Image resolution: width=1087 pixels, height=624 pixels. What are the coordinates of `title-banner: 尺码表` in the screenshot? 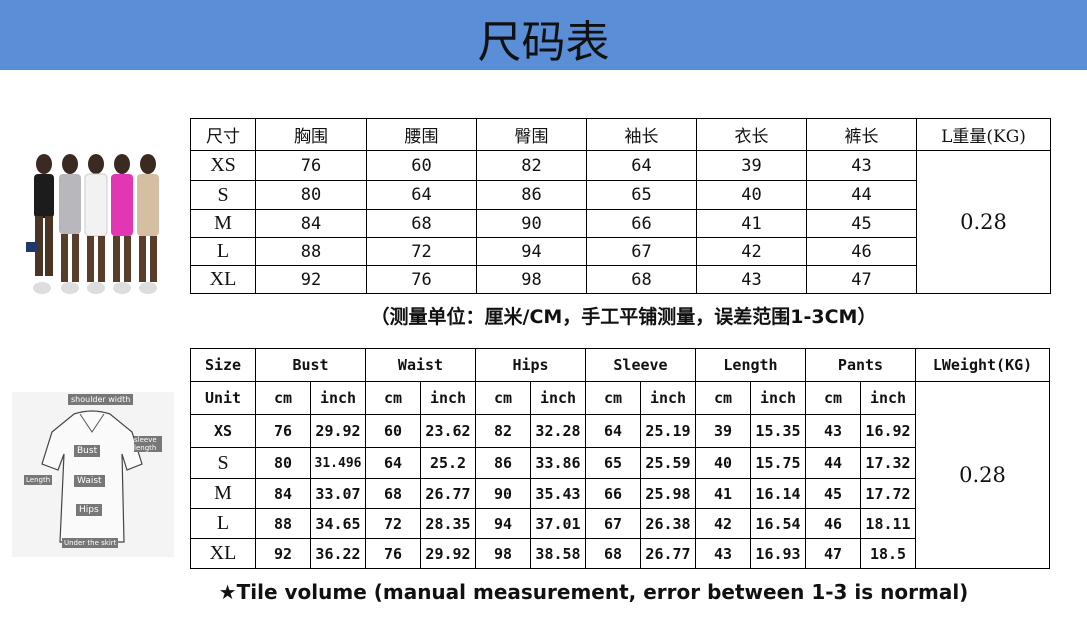 It's located at (543, 35).